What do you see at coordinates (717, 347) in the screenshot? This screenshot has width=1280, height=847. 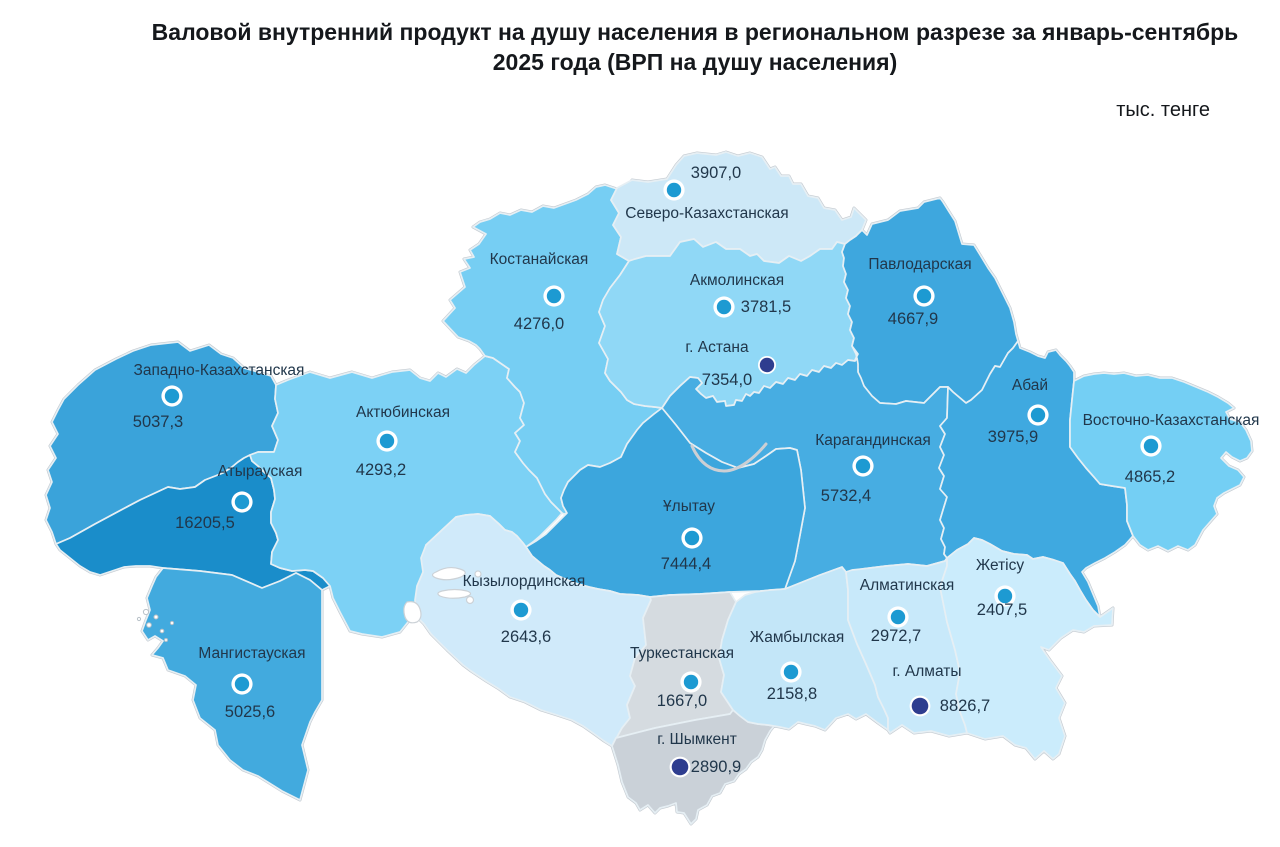 I see `svg-text: г. Астана` at bounding box center [717, 347].